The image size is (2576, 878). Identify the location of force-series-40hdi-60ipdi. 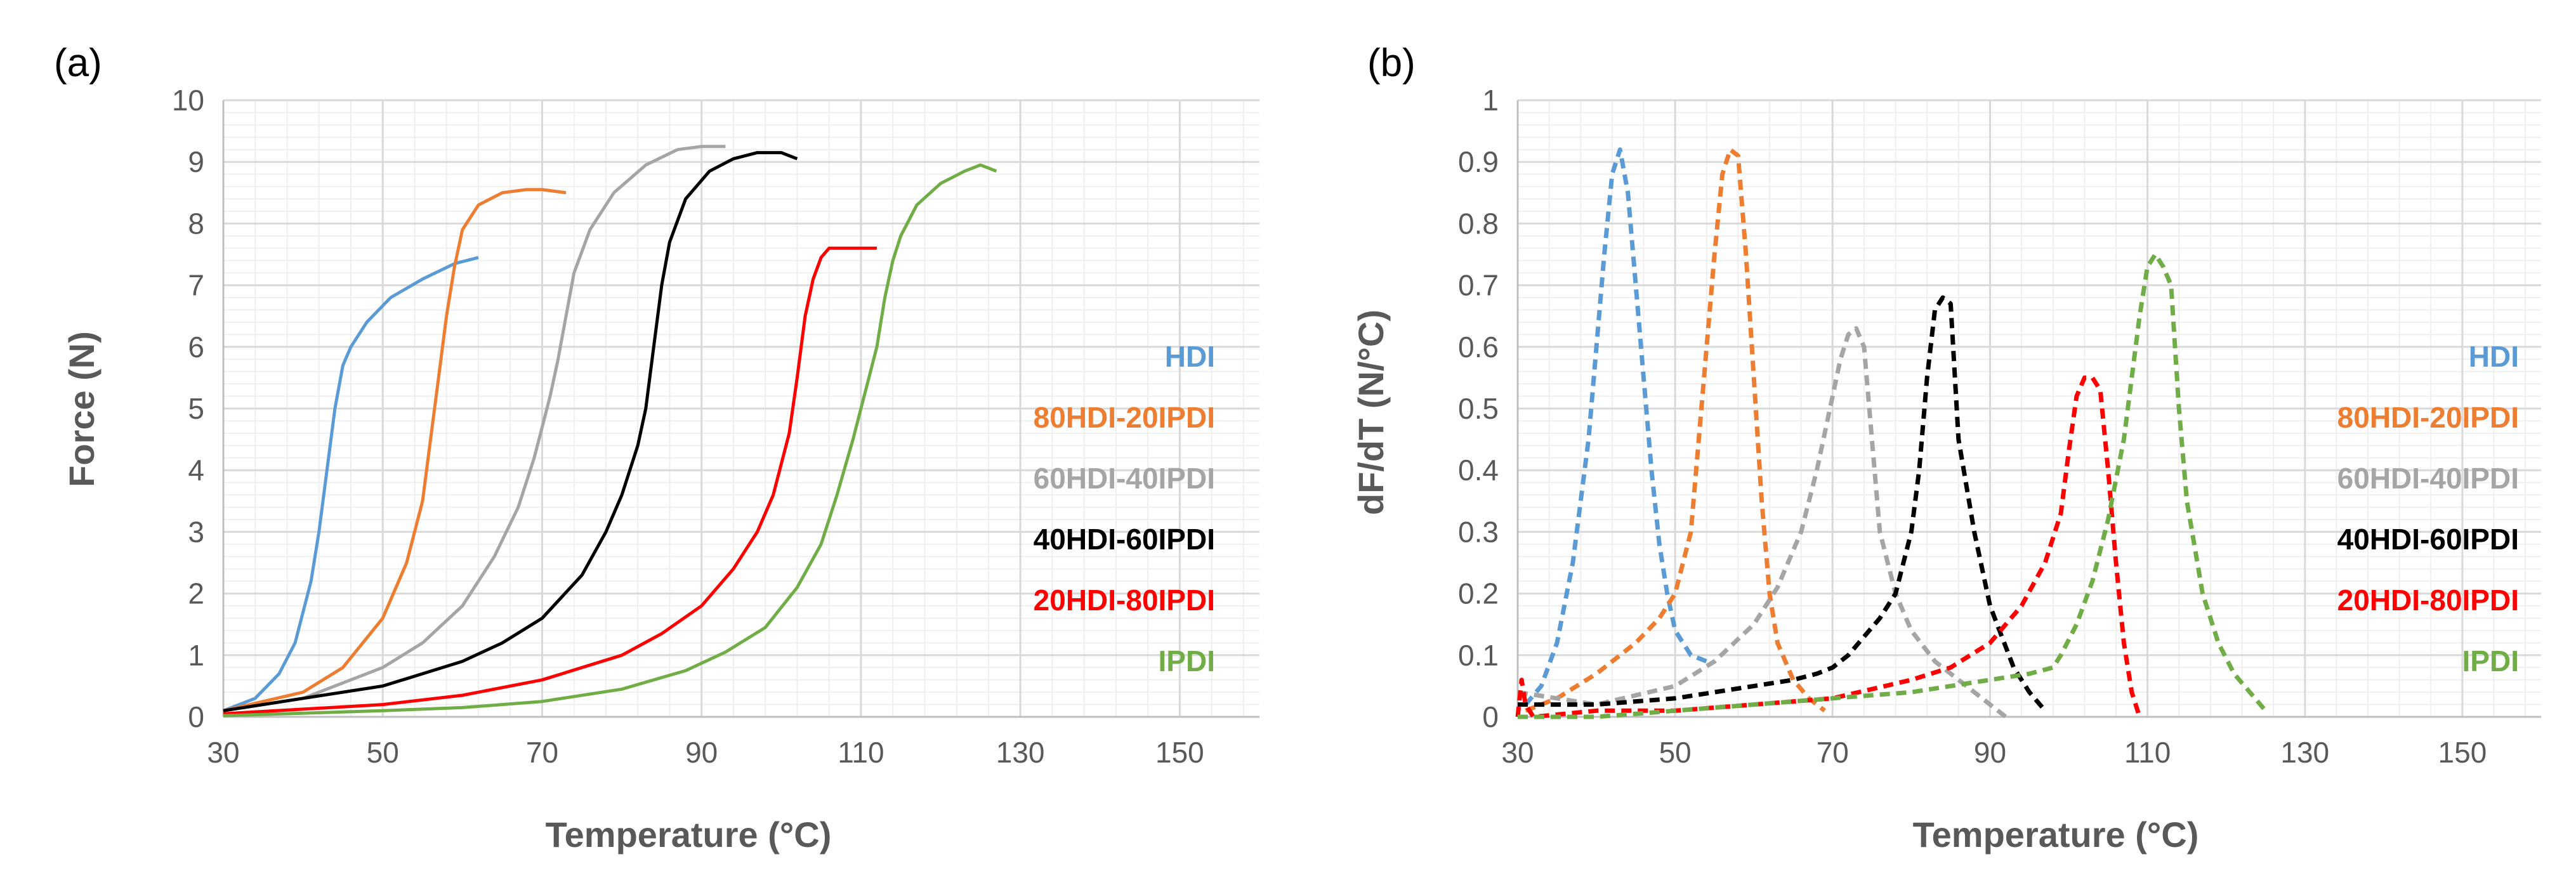
(510, 431).